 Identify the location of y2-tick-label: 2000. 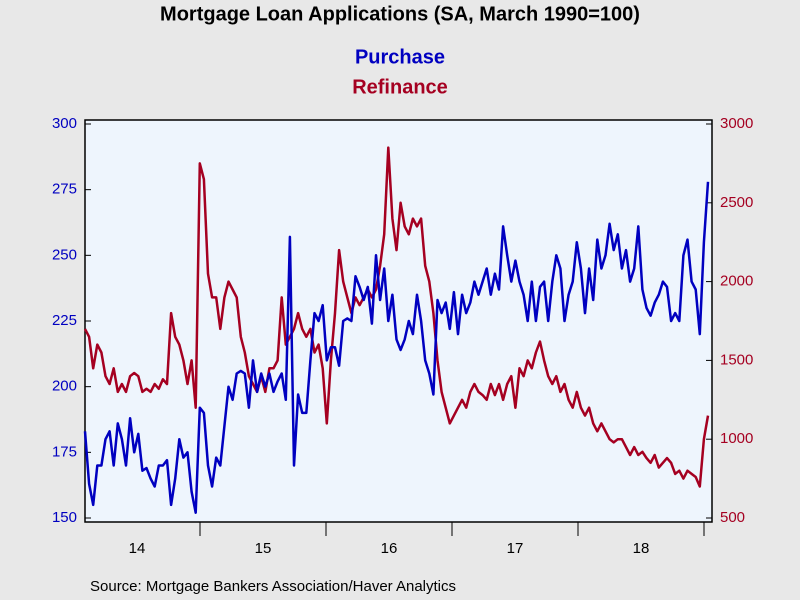
(736, 281).